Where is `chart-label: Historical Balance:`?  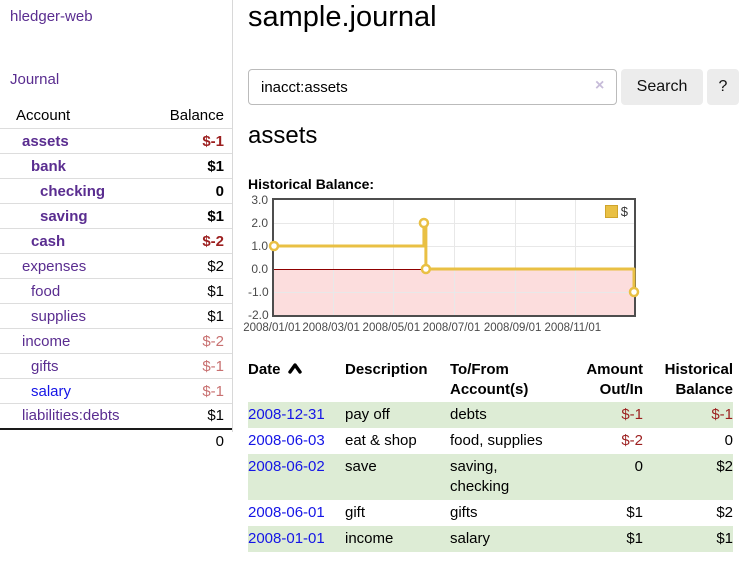 chart-label: Historical Balance: is located at coordinates (311, 184).